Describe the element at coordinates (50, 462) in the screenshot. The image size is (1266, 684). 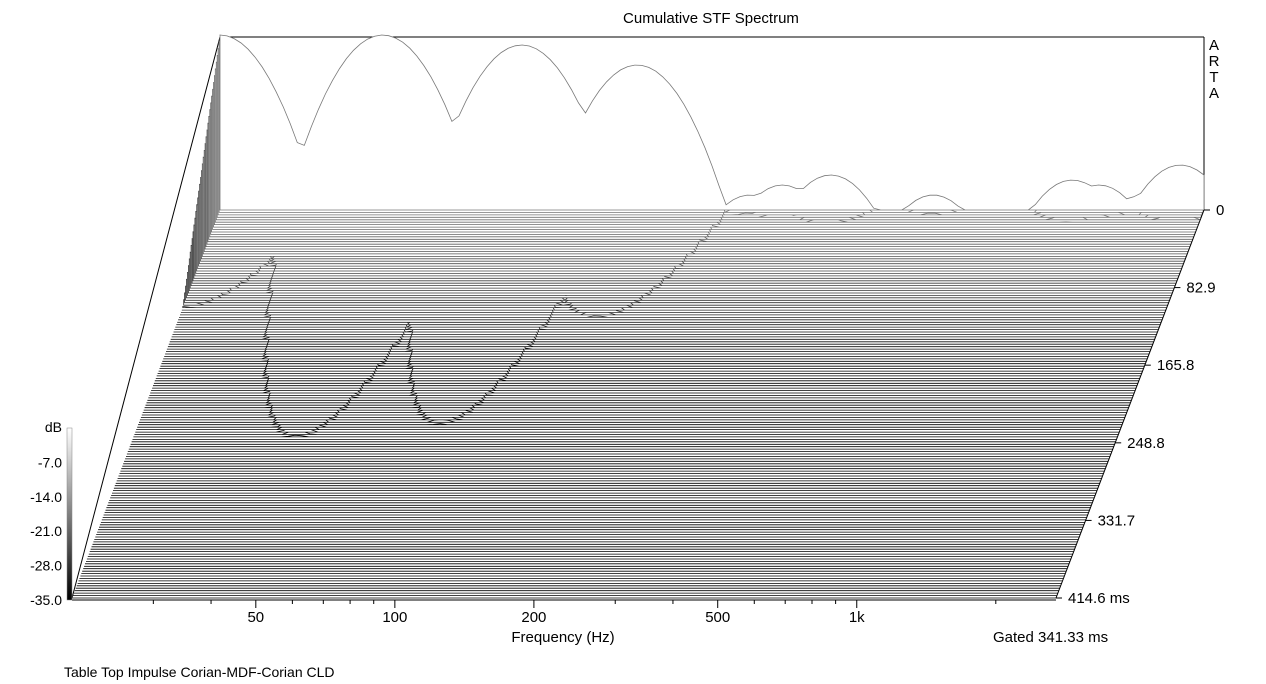
I see `db-tick-label: -7.0` at that location.